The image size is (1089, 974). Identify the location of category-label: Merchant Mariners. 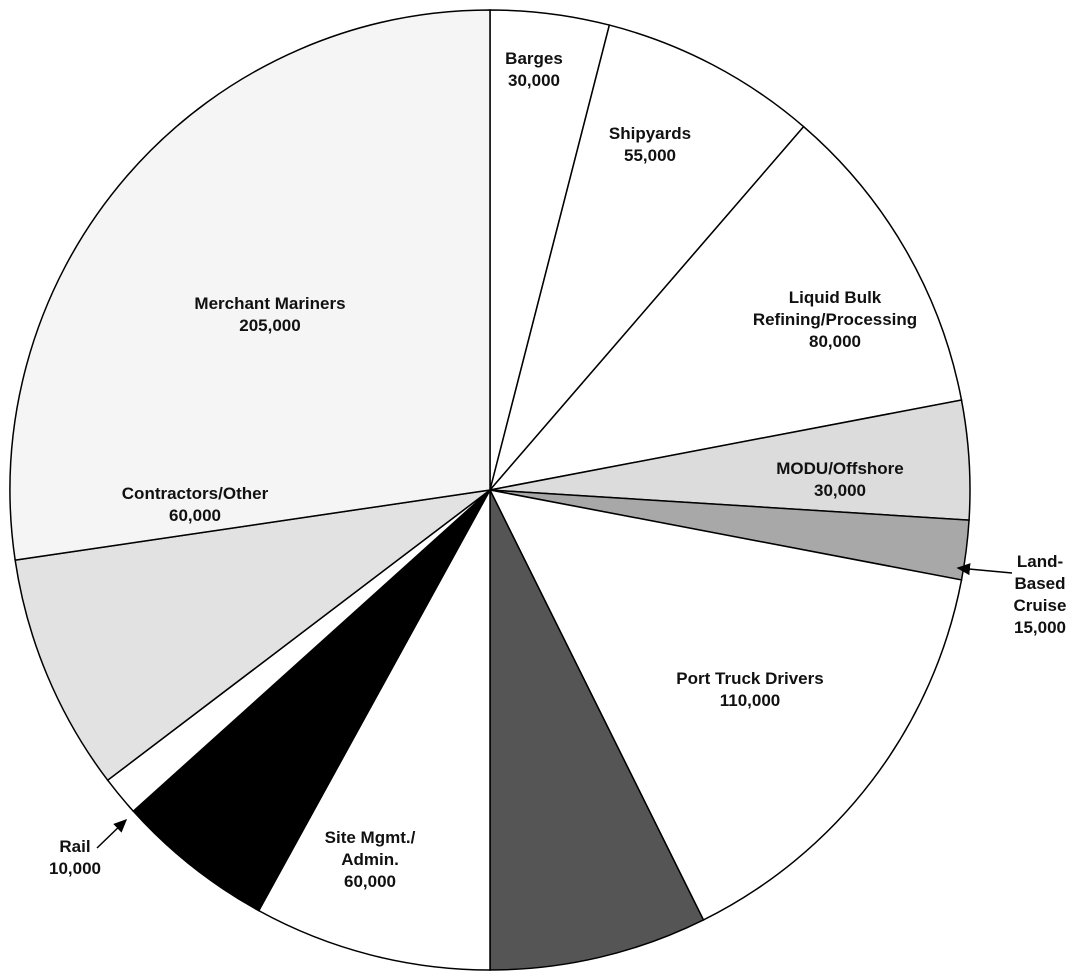
(270, 303).